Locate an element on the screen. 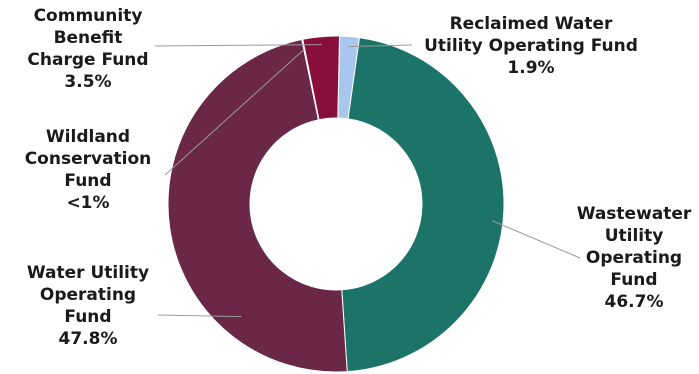 This screenshot has height=374, width=699. label-community-line-1: Benefit is located at coordinates (88, 38).